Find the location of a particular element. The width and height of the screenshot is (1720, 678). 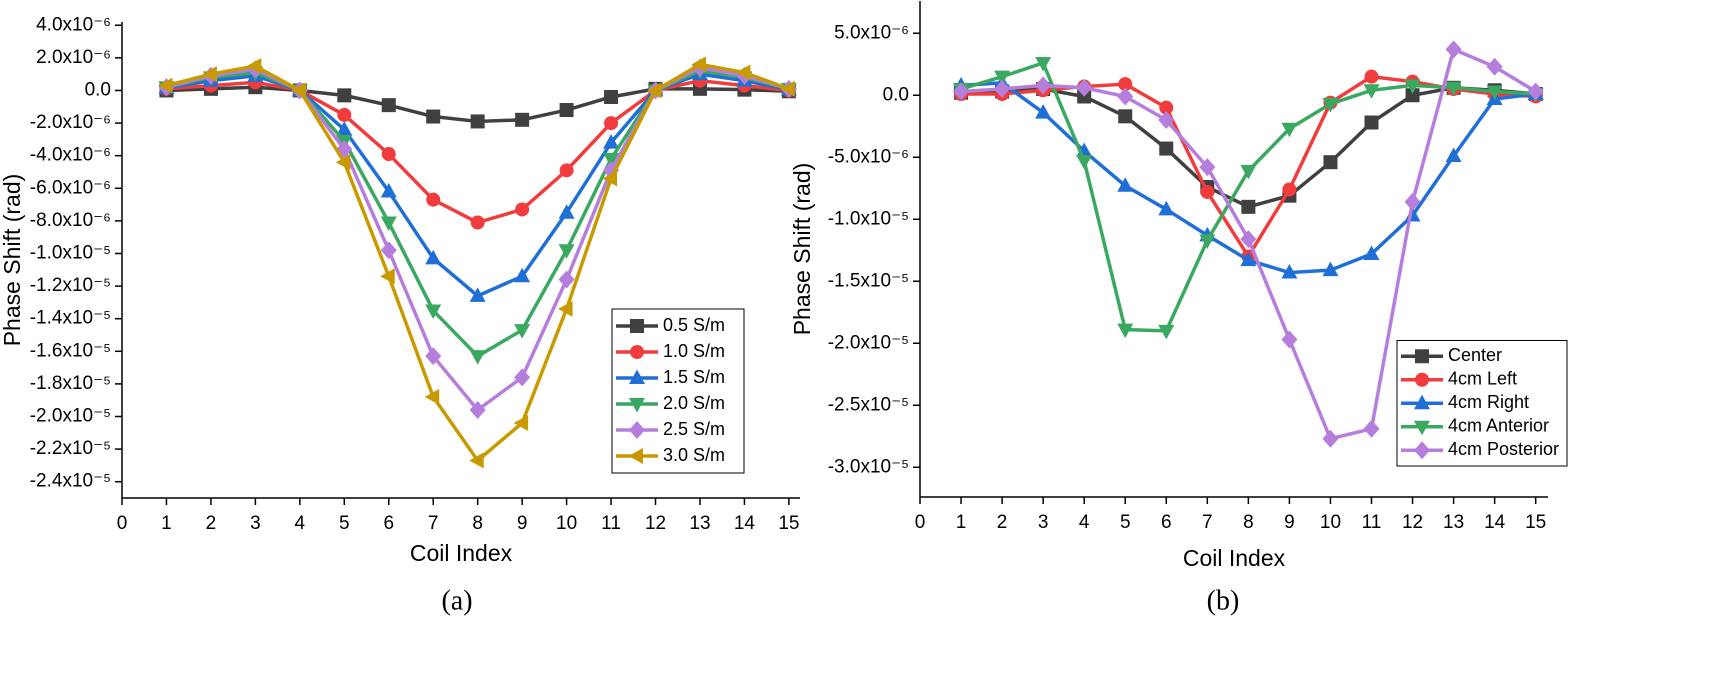

x-tick-label: 14 is located at coordinates (745, 523).